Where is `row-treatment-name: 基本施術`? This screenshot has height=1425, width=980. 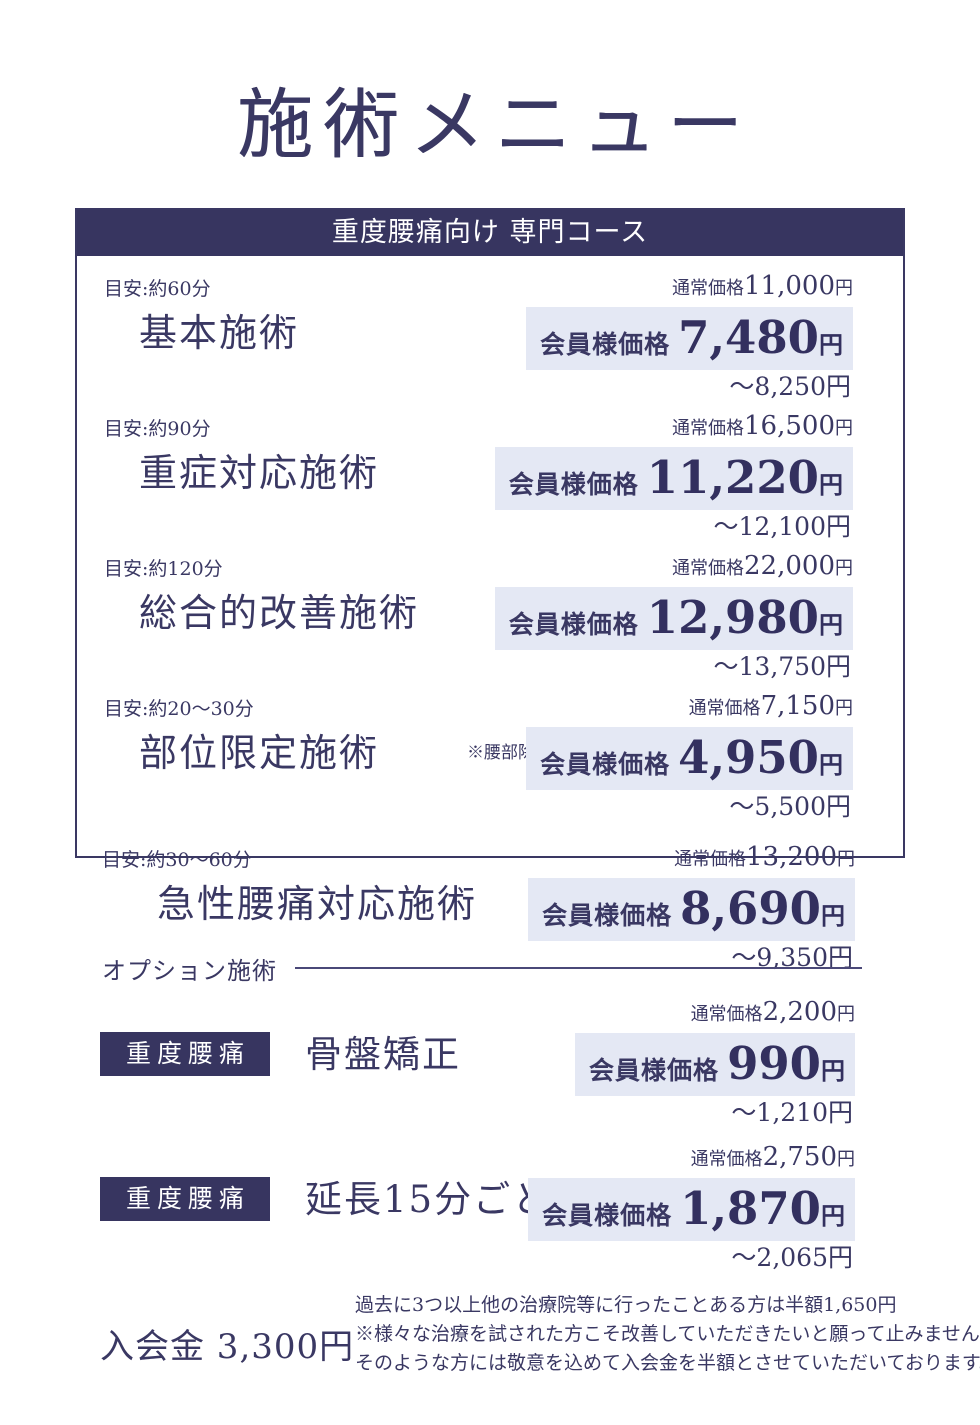 row-treatment-name: 基本施術 is located at coordinates (219, 332).